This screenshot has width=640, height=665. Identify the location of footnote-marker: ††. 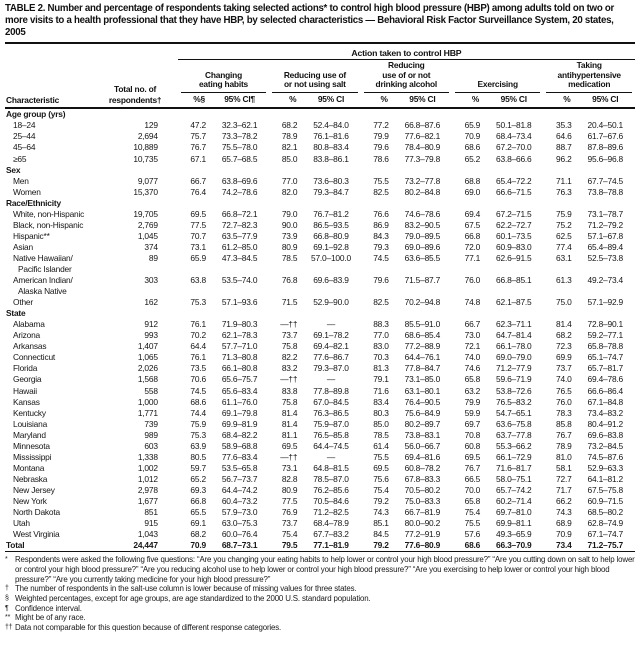
(9, 628).